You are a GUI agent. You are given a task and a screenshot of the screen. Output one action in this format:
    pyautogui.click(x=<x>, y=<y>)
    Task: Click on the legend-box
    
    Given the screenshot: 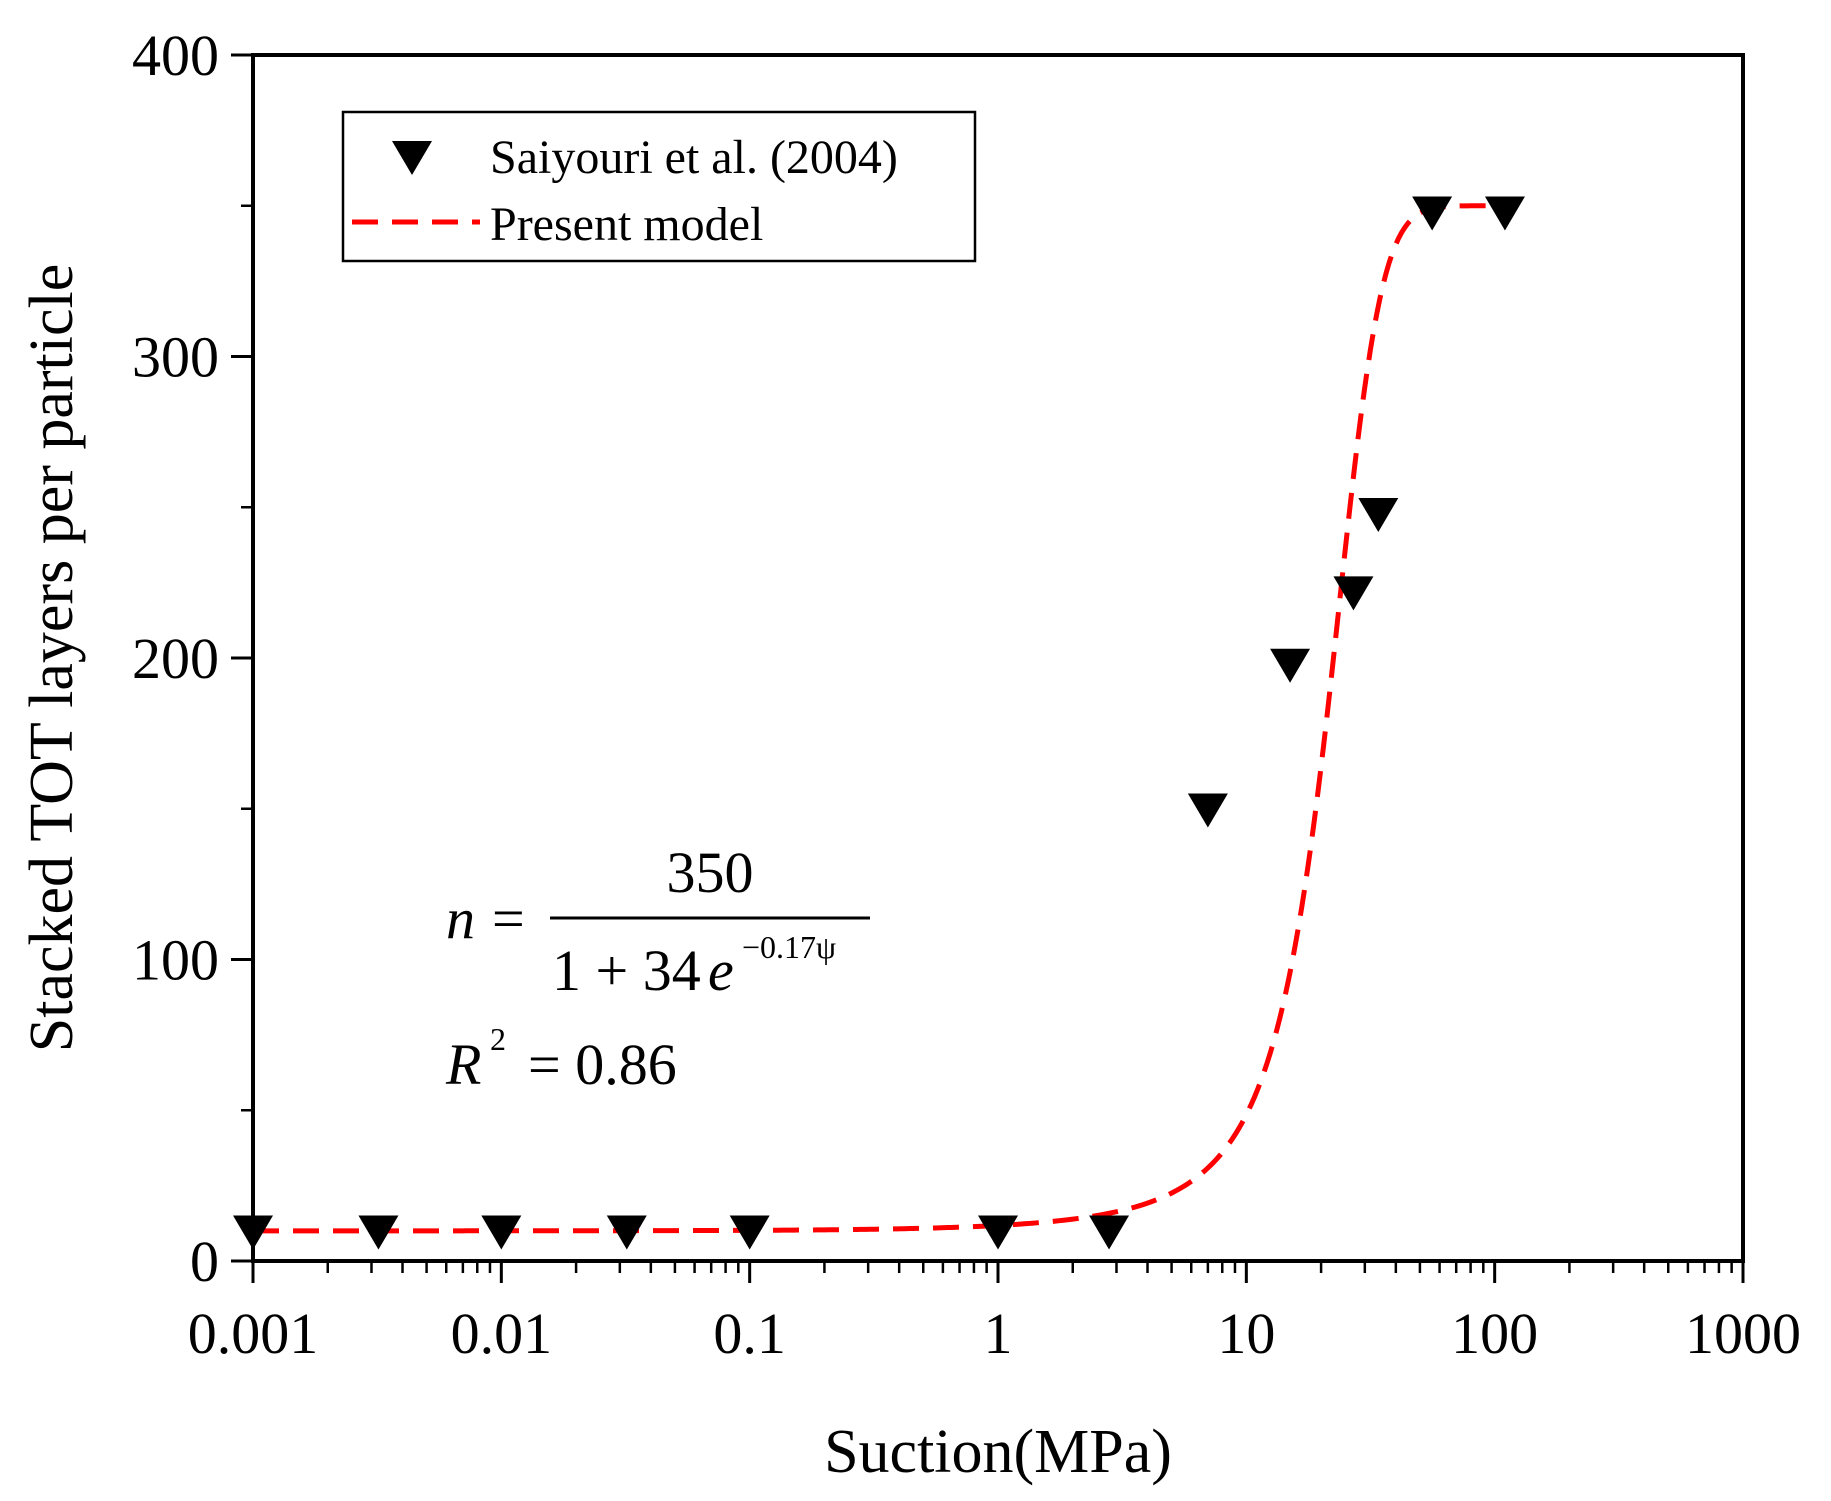 What is the action you would take?
    pyautogui.click(x=659, y=186)
    